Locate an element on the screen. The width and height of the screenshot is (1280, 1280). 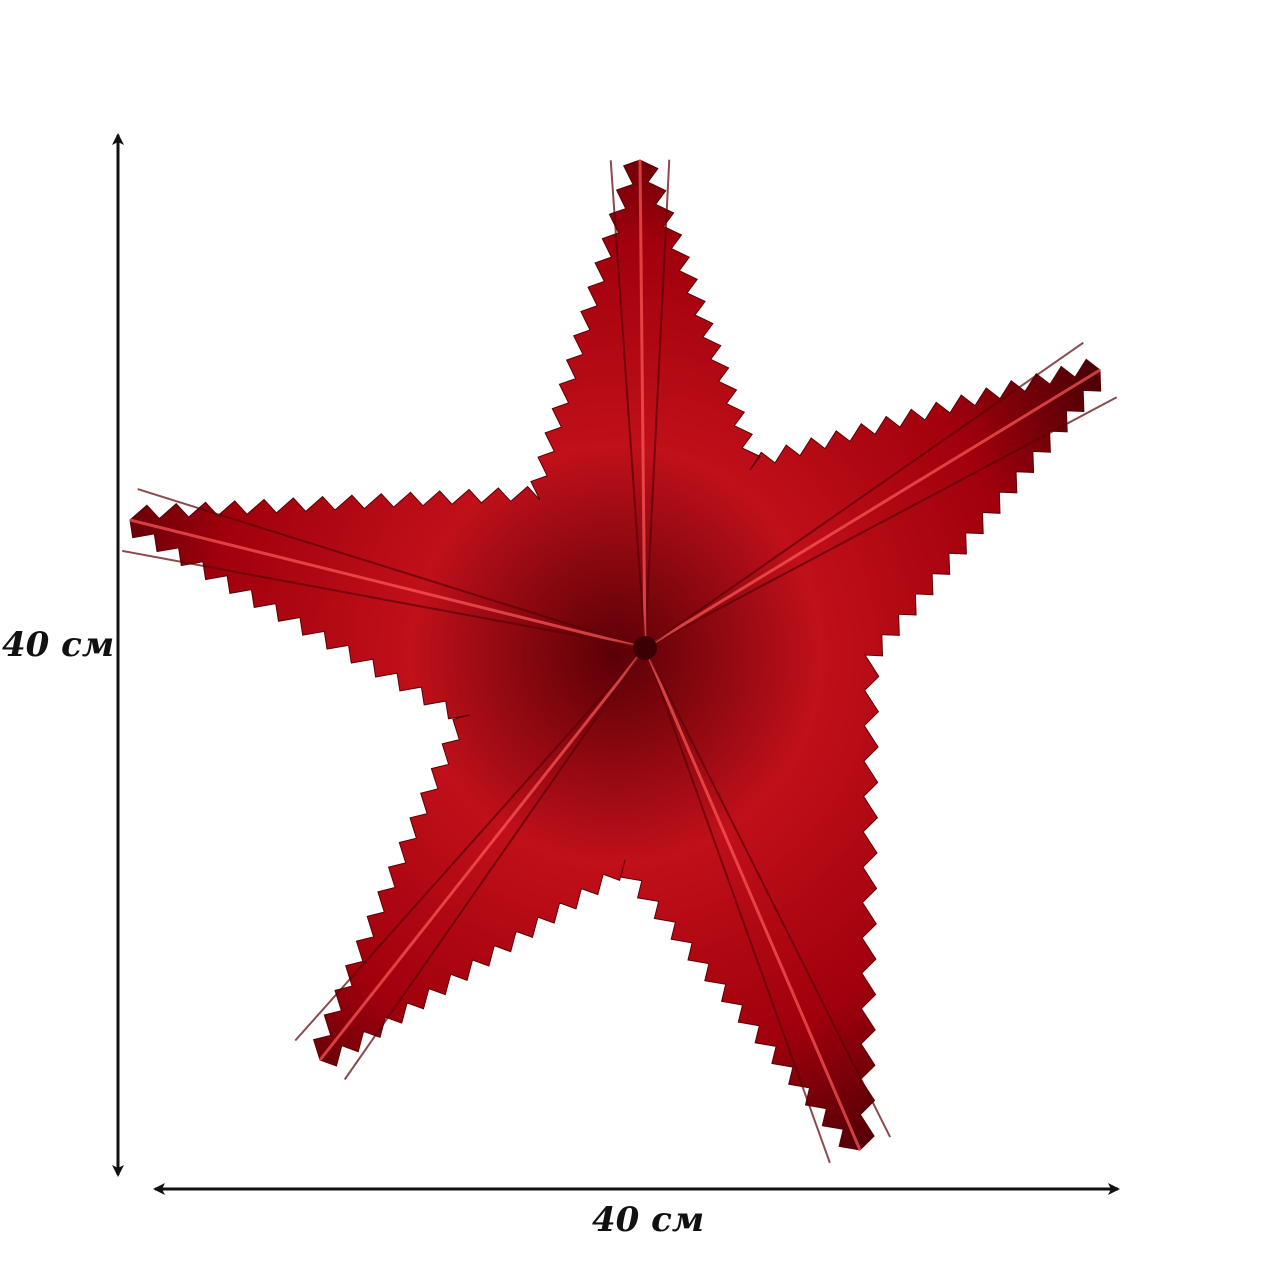
height-label: 40 см is located at coordinates (58, 645).